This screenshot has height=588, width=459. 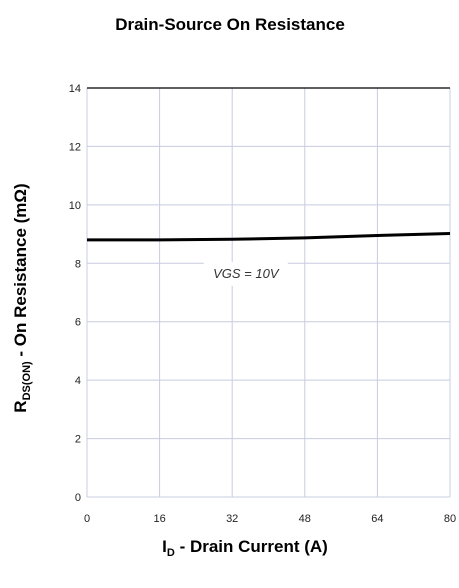 I want to click on y-tick-label: 0, so click(x=78, y=498).